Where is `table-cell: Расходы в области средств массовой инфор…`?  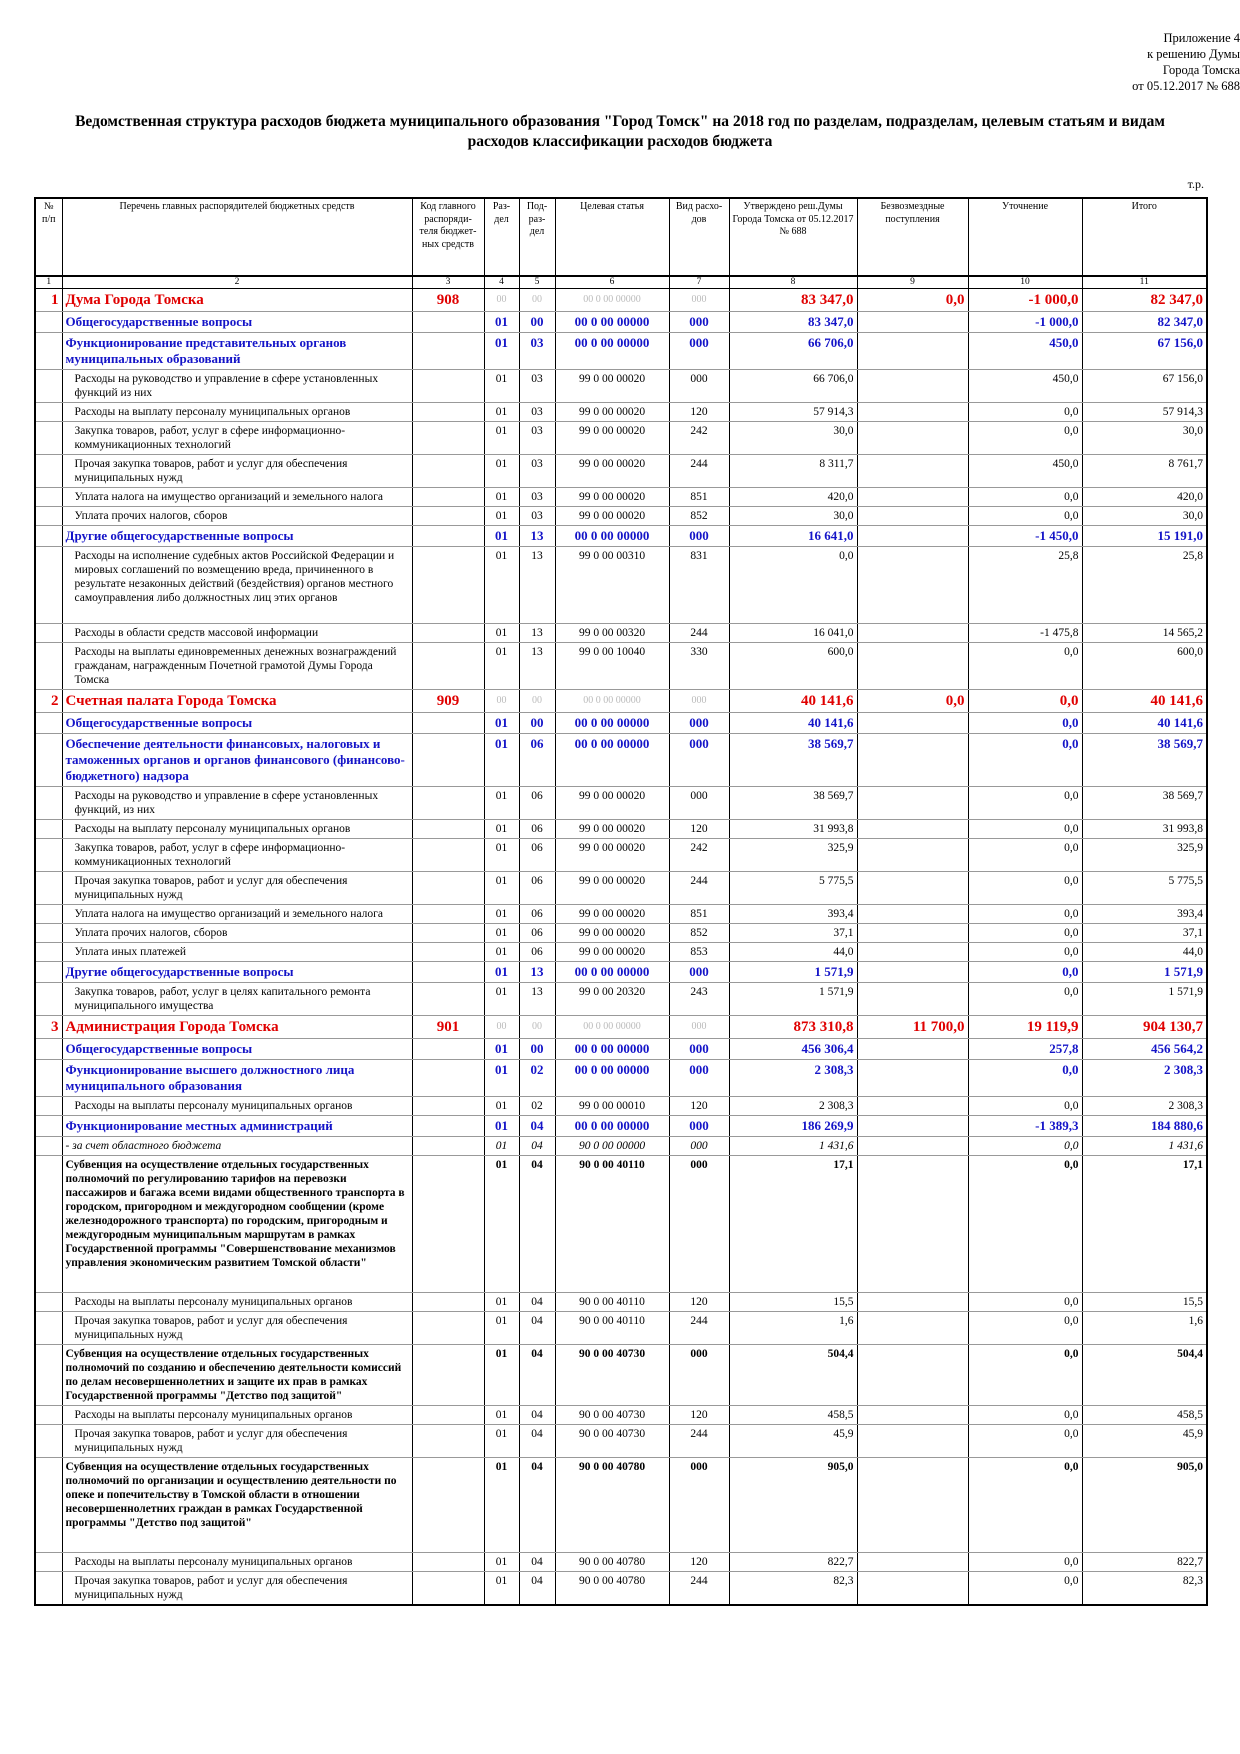 table-cell: Расходы в области средств массовой инфор… is located at coordinates (237, 633).